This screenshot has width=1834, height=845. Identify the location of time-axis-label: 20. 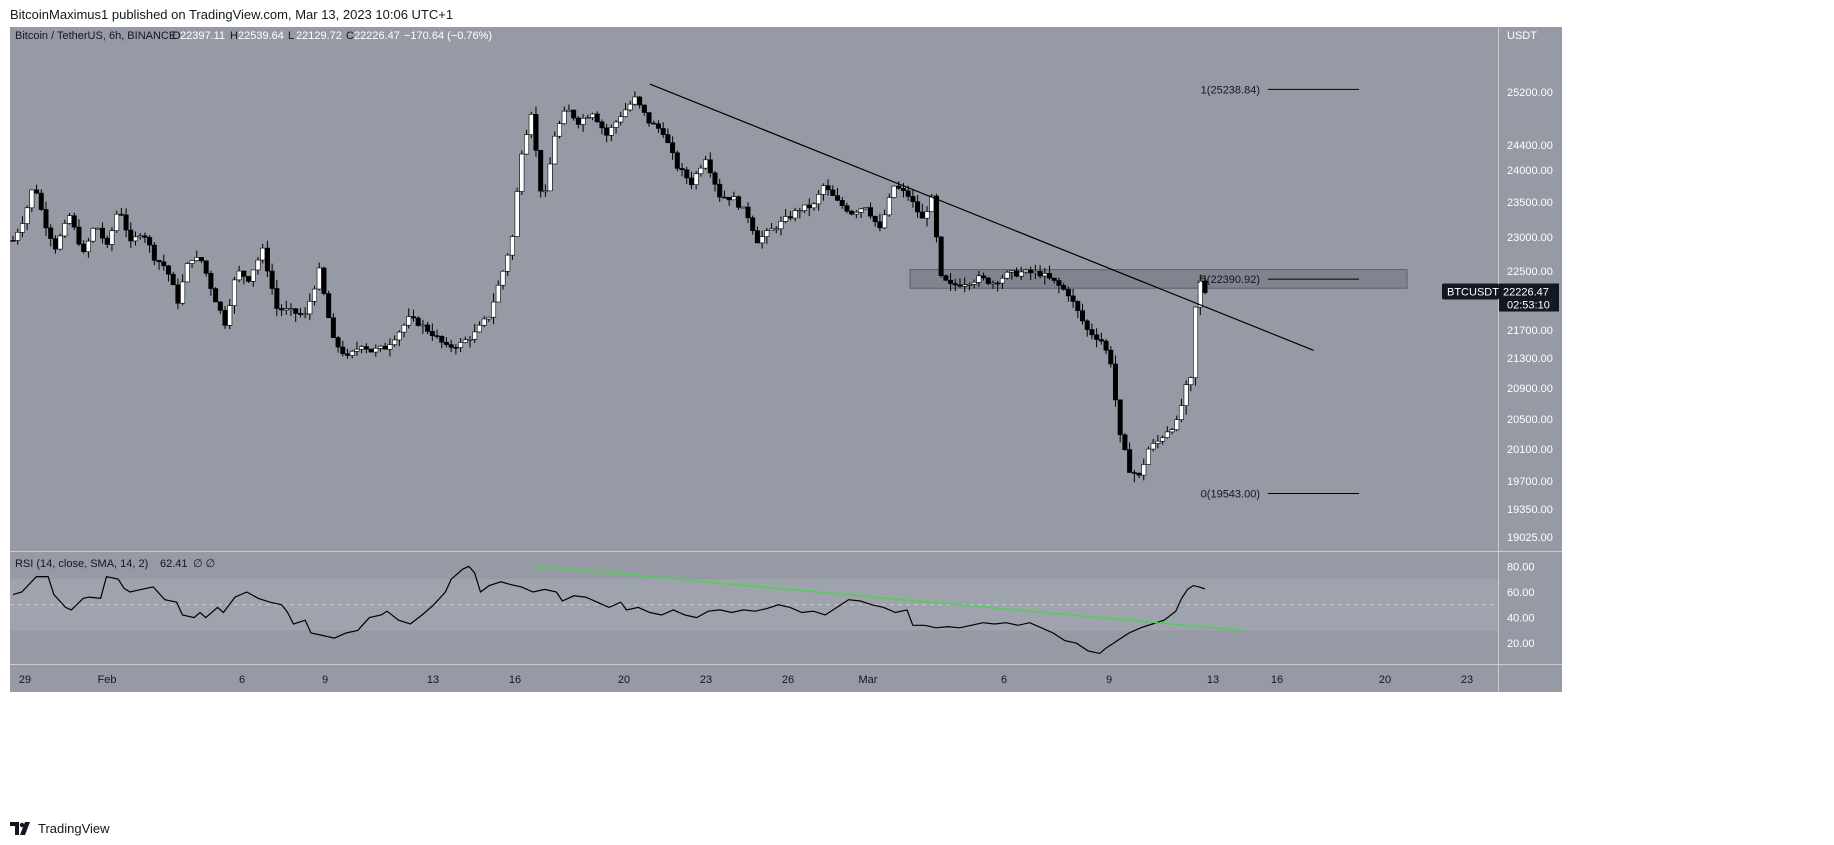
(1385, 680).